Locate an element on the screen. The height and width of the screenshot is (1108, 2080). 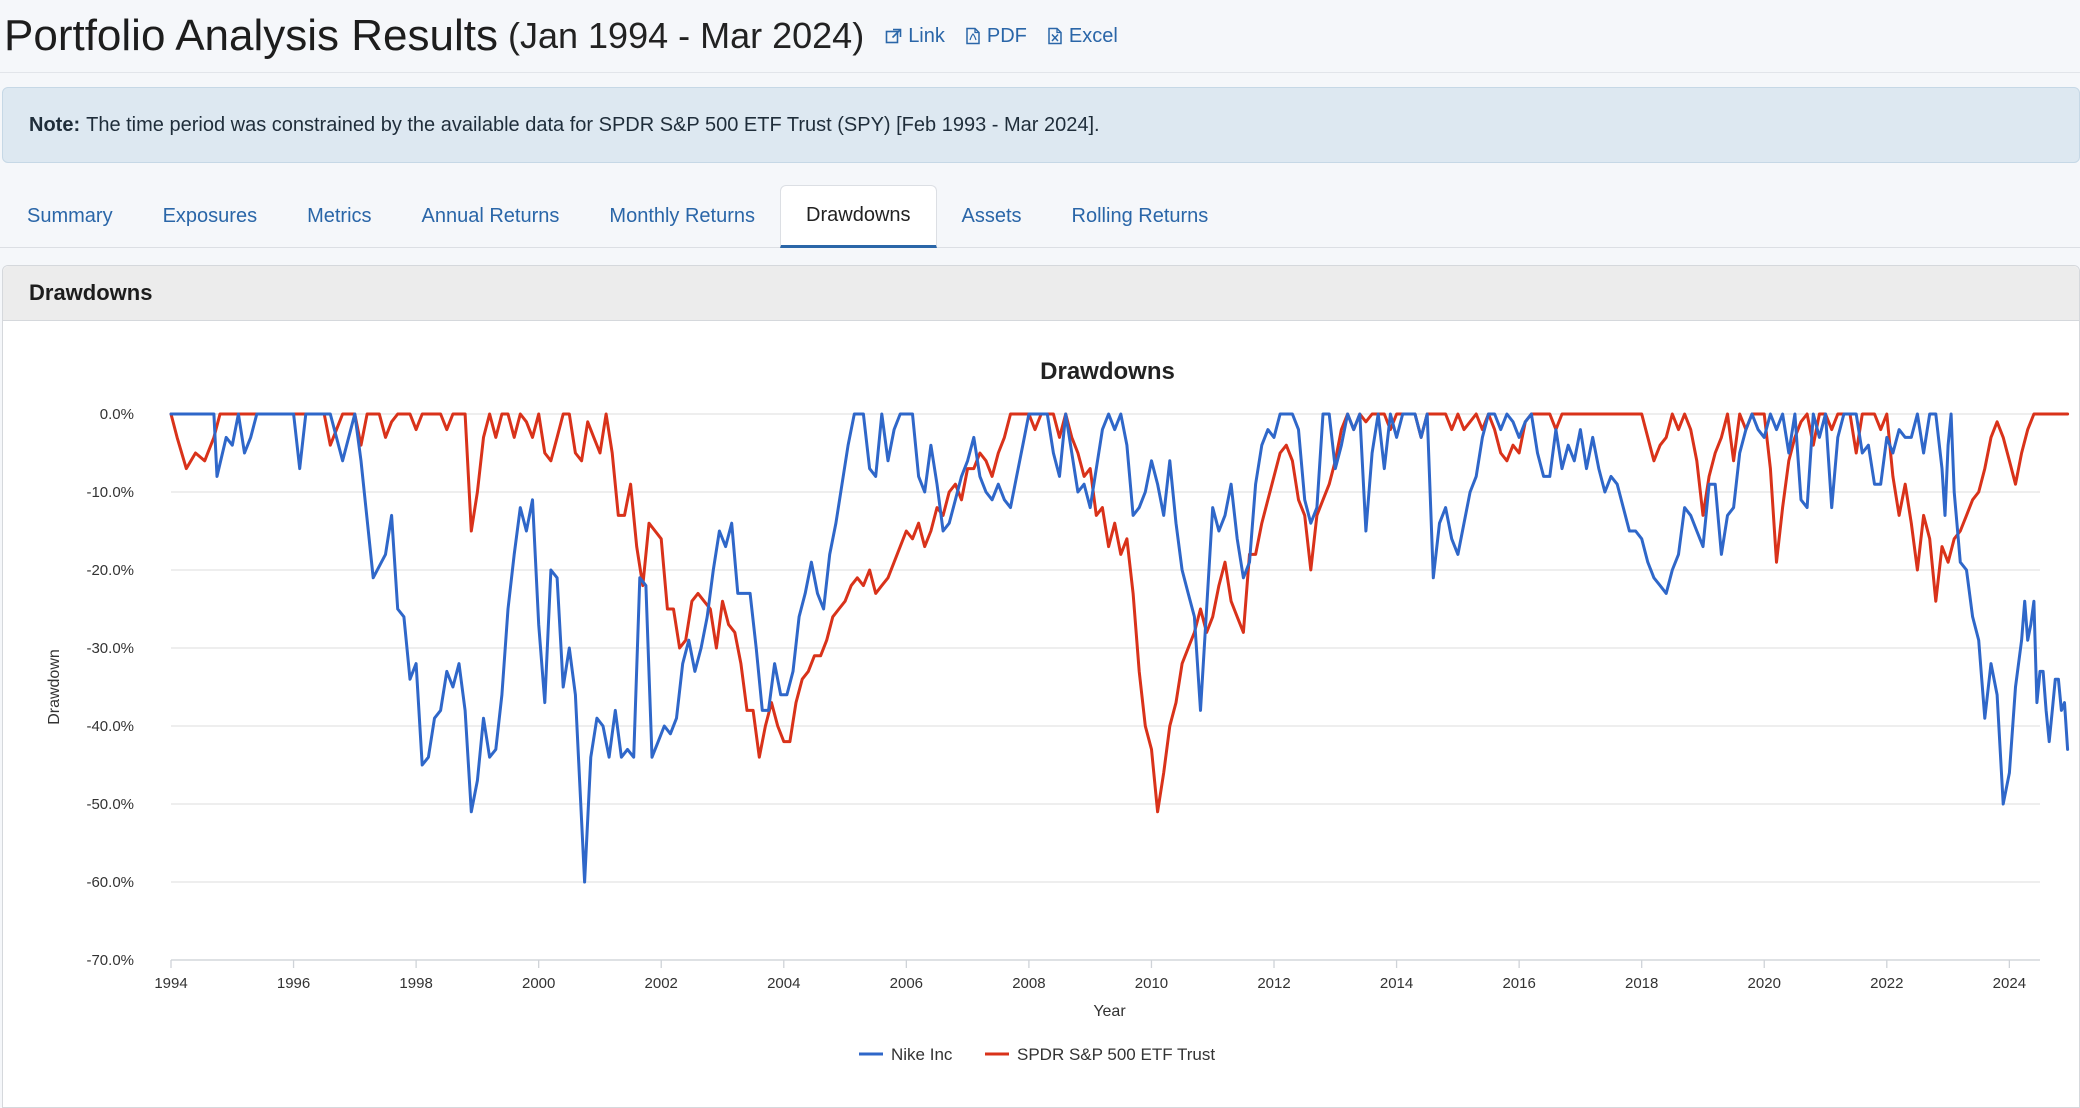
x-tick-label: 2022 is located at coordinates (1886, 983).